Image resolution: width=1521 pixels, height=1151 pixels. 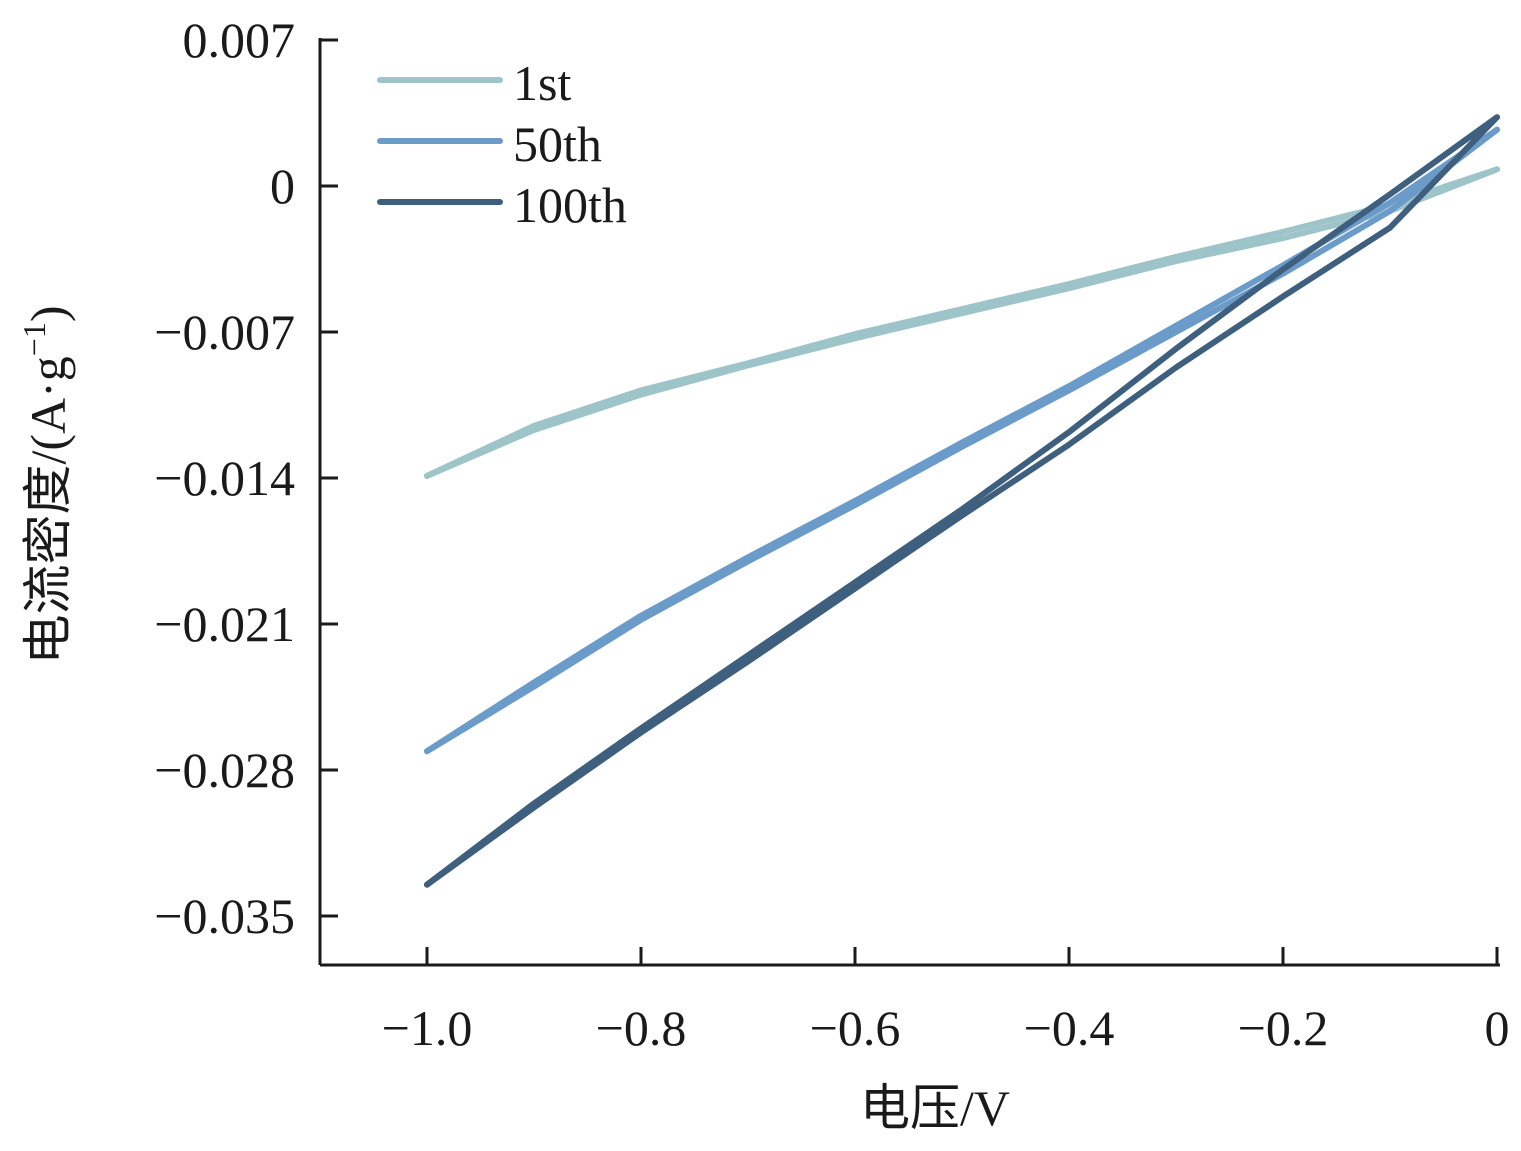 What do you see at coordinates (935, 1108) in the screenshot?
I see `x-axis-title: 电压/V` at bounding box center [935, 1108].